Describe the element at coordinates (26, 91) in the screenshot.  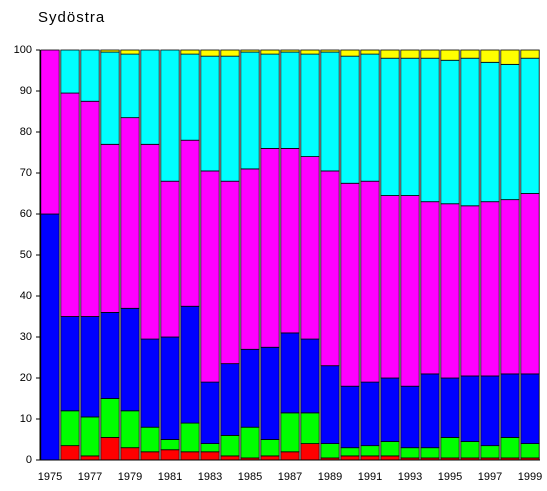
I see `y-tick-label: 90` at that location.